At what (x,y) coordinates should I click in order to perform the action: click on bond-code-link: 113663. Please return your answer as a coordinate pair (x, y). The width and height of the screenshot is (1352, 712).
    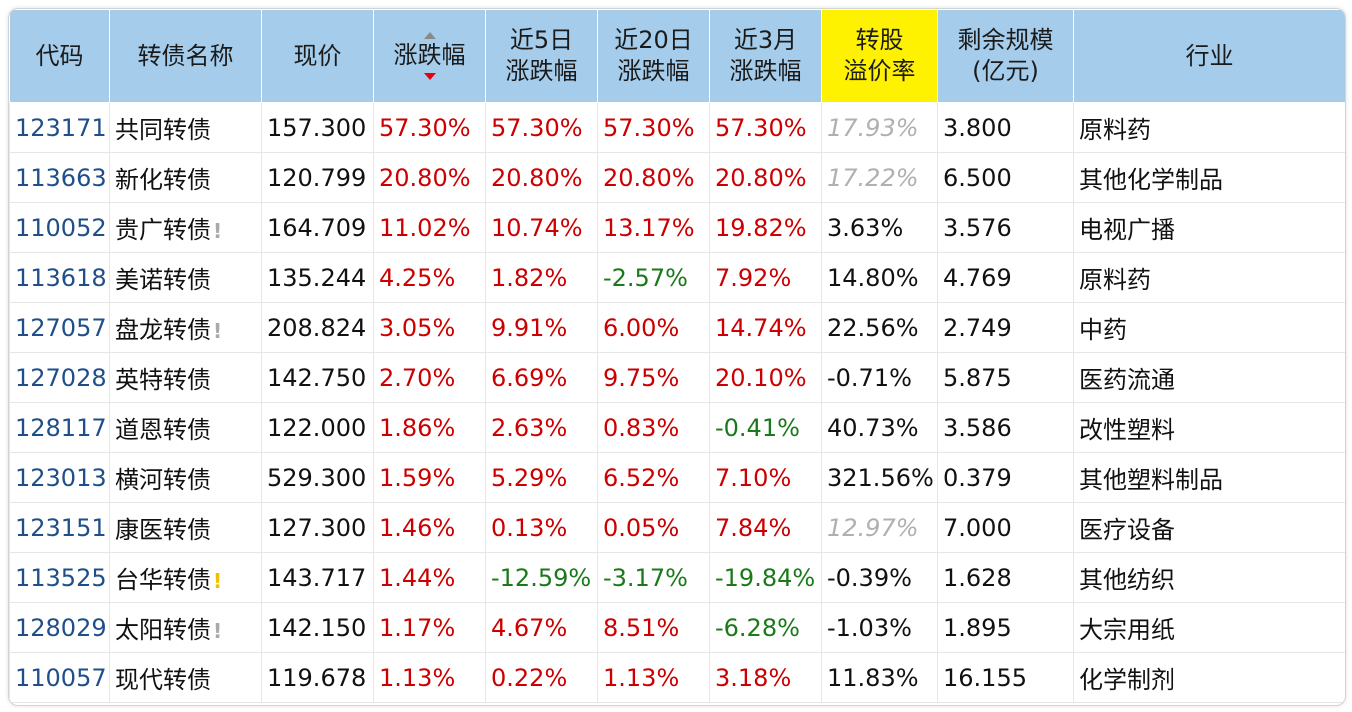
    Looking at the image, I should click on (59, 177).